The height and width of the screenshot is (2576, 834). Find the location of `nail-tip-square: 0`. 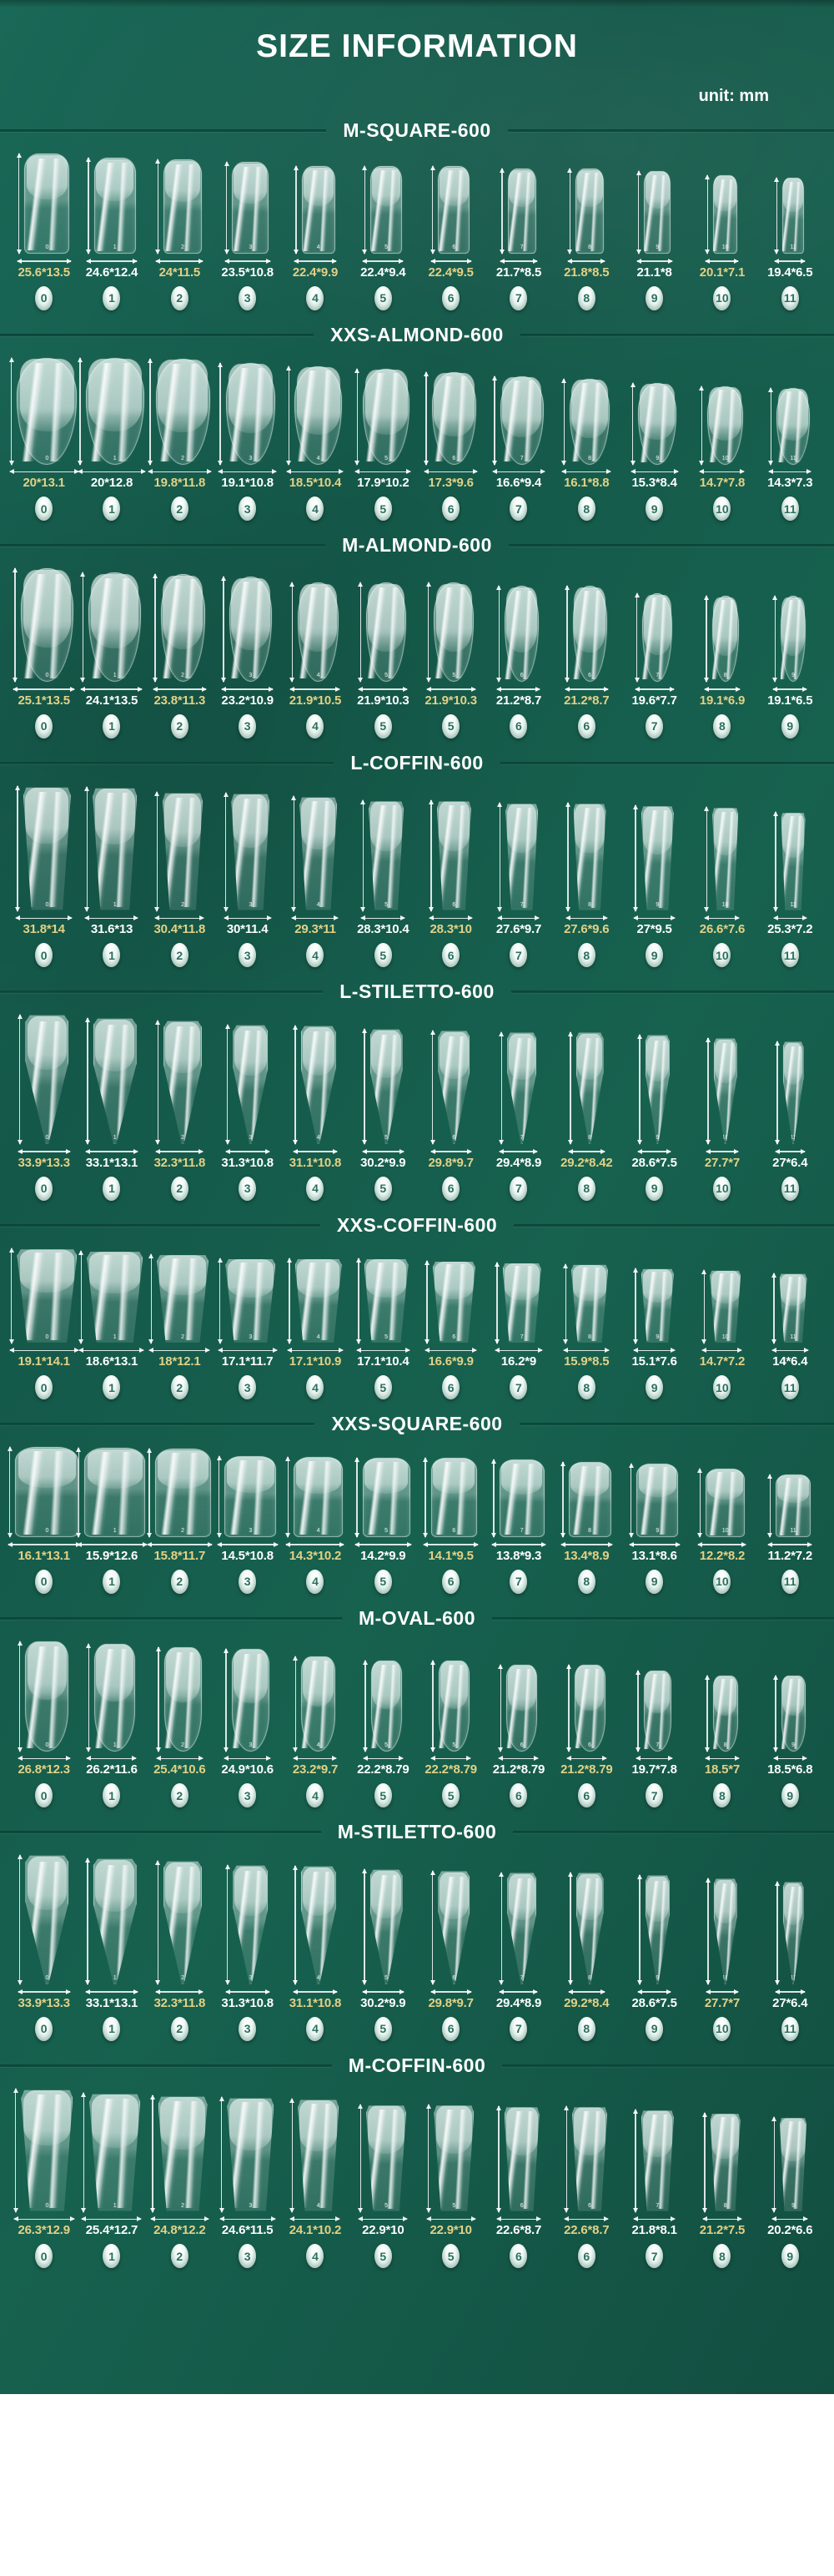

nail-tip-square: 0 is located at coordinates (47, 1492).